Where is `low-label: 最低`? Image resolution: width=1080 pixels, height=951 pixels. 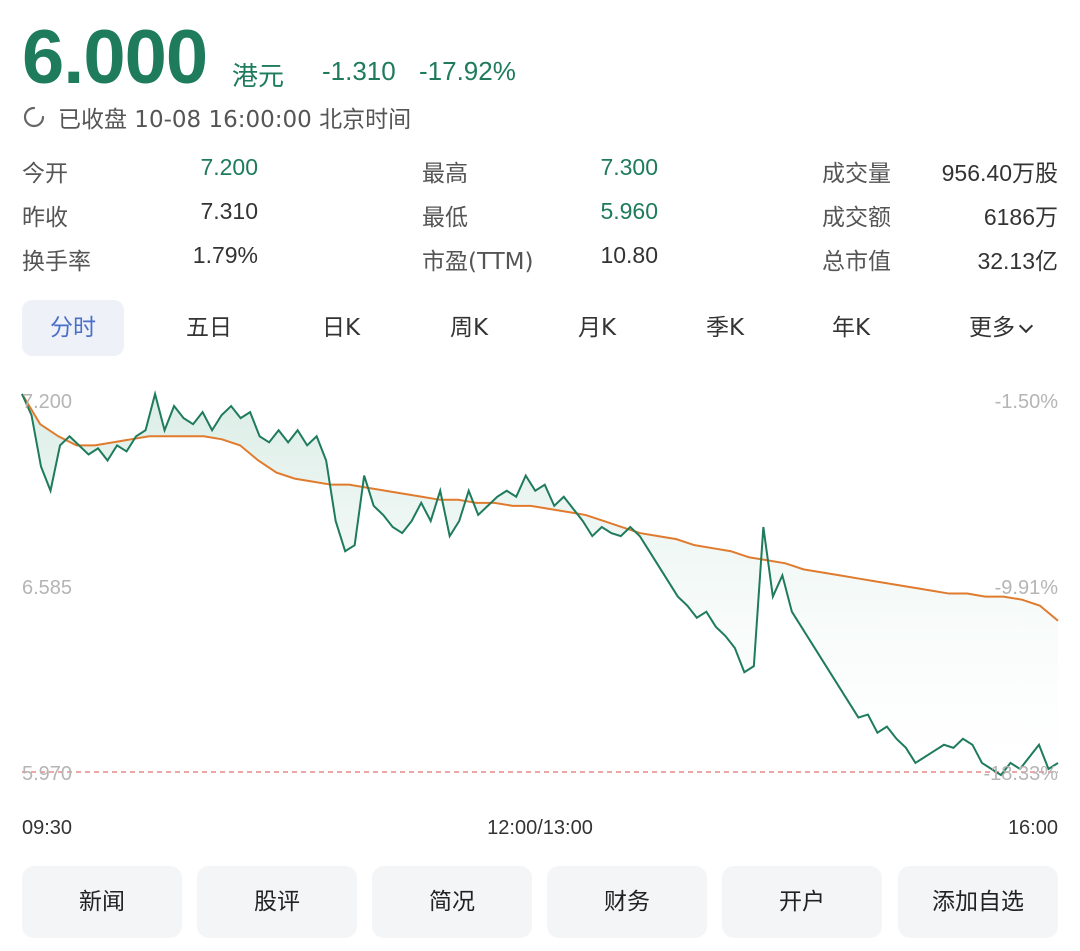 low-label: 最低 is located at coordinates (445, 218).